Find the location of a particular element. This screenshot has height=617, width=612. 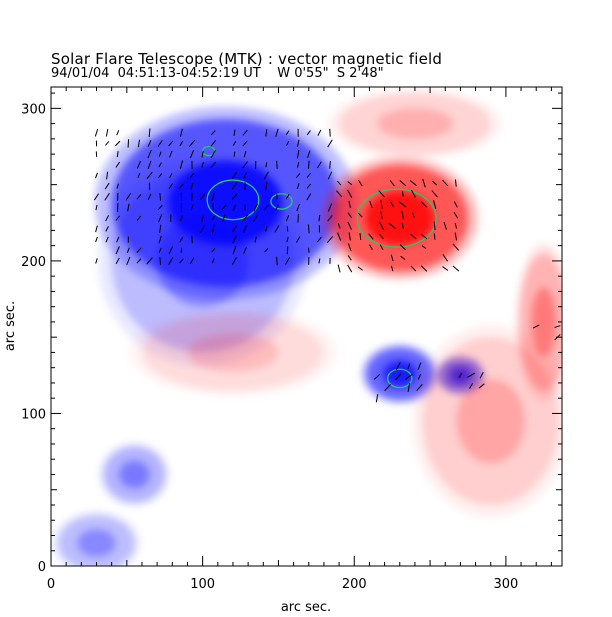

x-tick-label: 100 is located at coordinates (202, 584).